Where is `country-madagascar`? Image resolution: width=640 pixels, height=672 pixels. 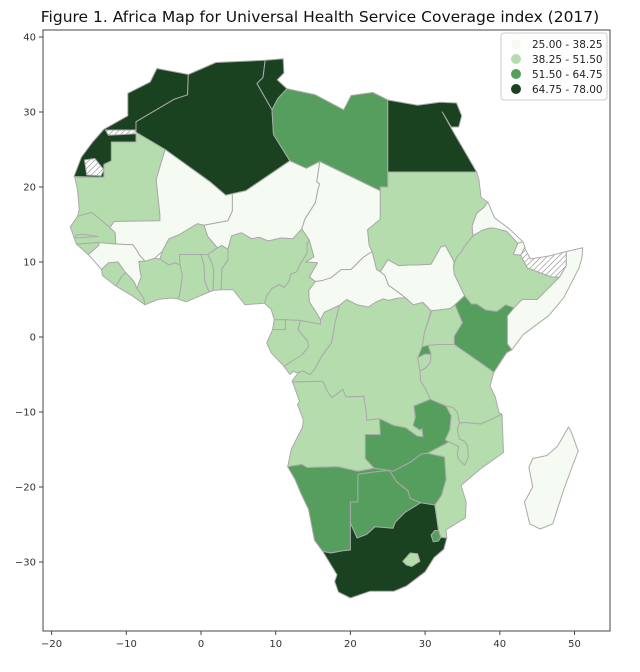 country-madagascar is located at coordinates (551, 478).